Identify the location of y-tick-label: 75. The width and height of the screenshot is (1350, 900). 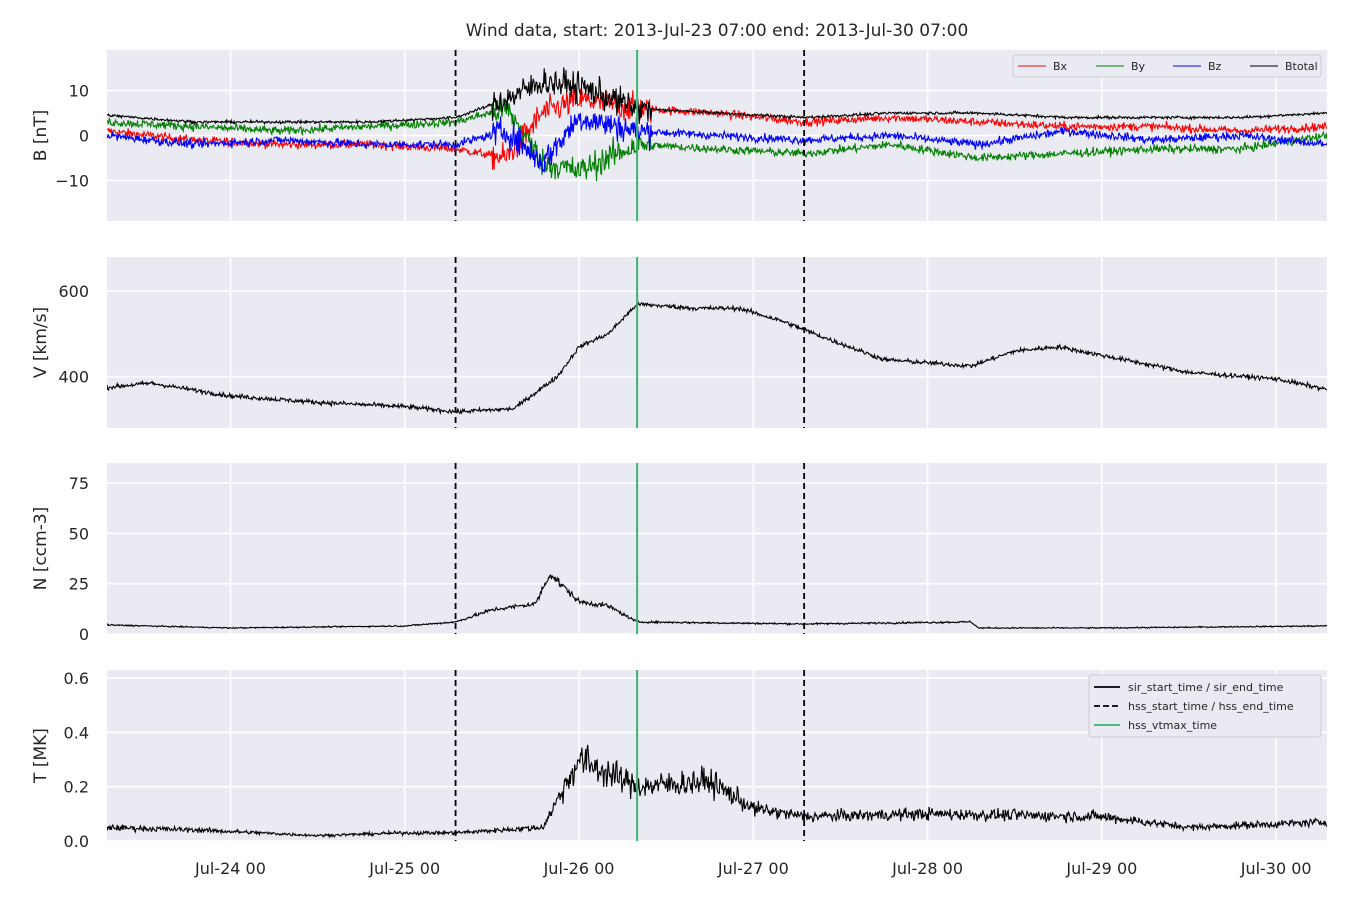
(79, 483).